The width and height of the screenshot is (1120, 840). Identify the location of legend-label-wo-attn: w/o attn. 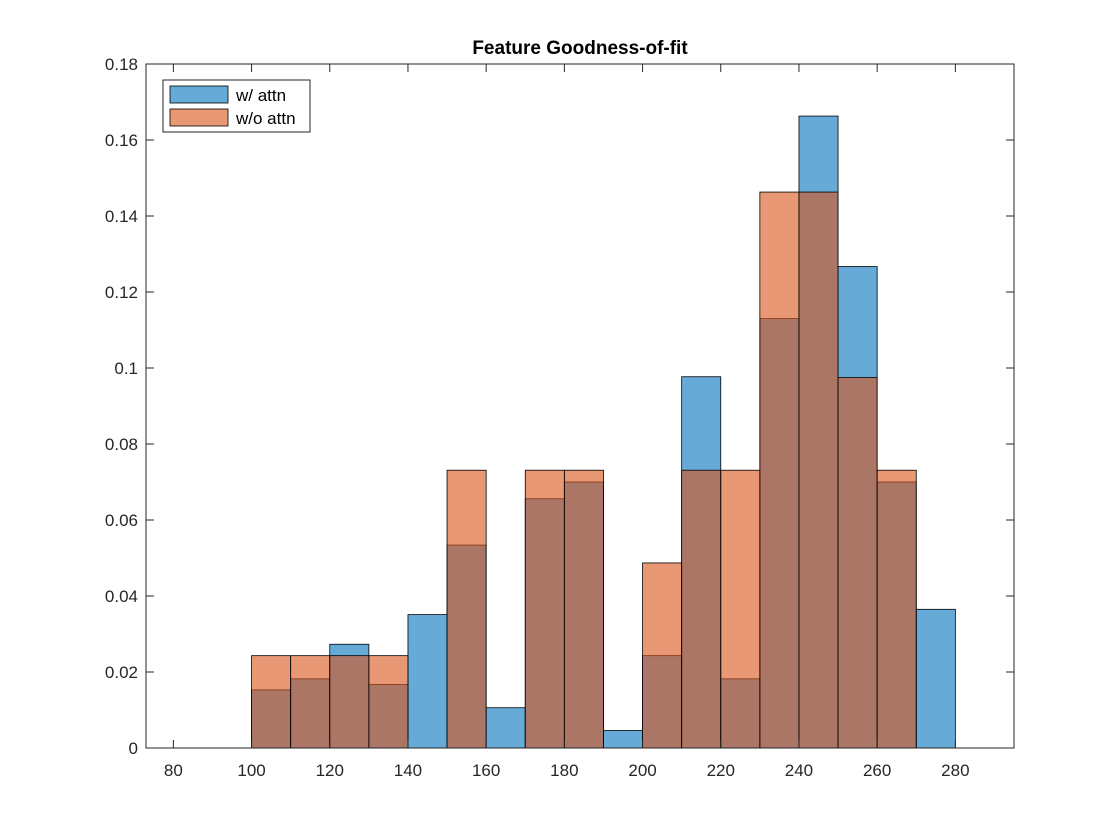
(265, 118).